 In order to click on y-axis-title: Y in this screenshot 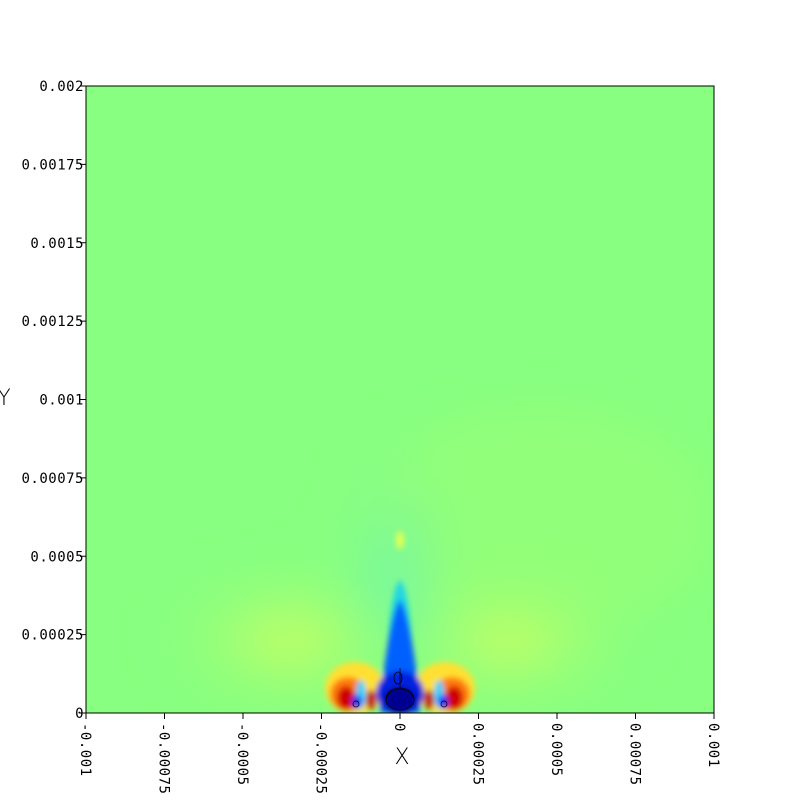, I will do `click(5, 398)`.